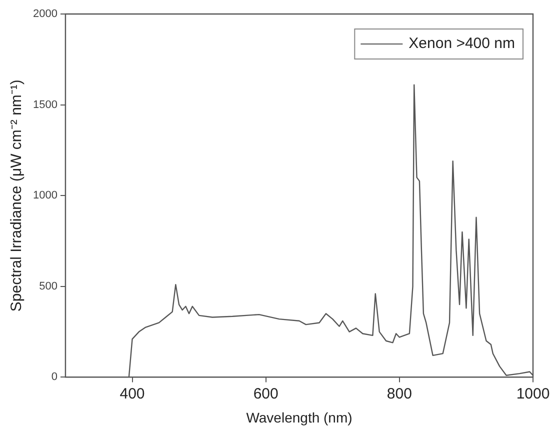 The width and height of the screenshot is (557, 435). Describe the element at coordinates (48, 286) in the screenshot. I see `y-tick-label: 500` at that location.